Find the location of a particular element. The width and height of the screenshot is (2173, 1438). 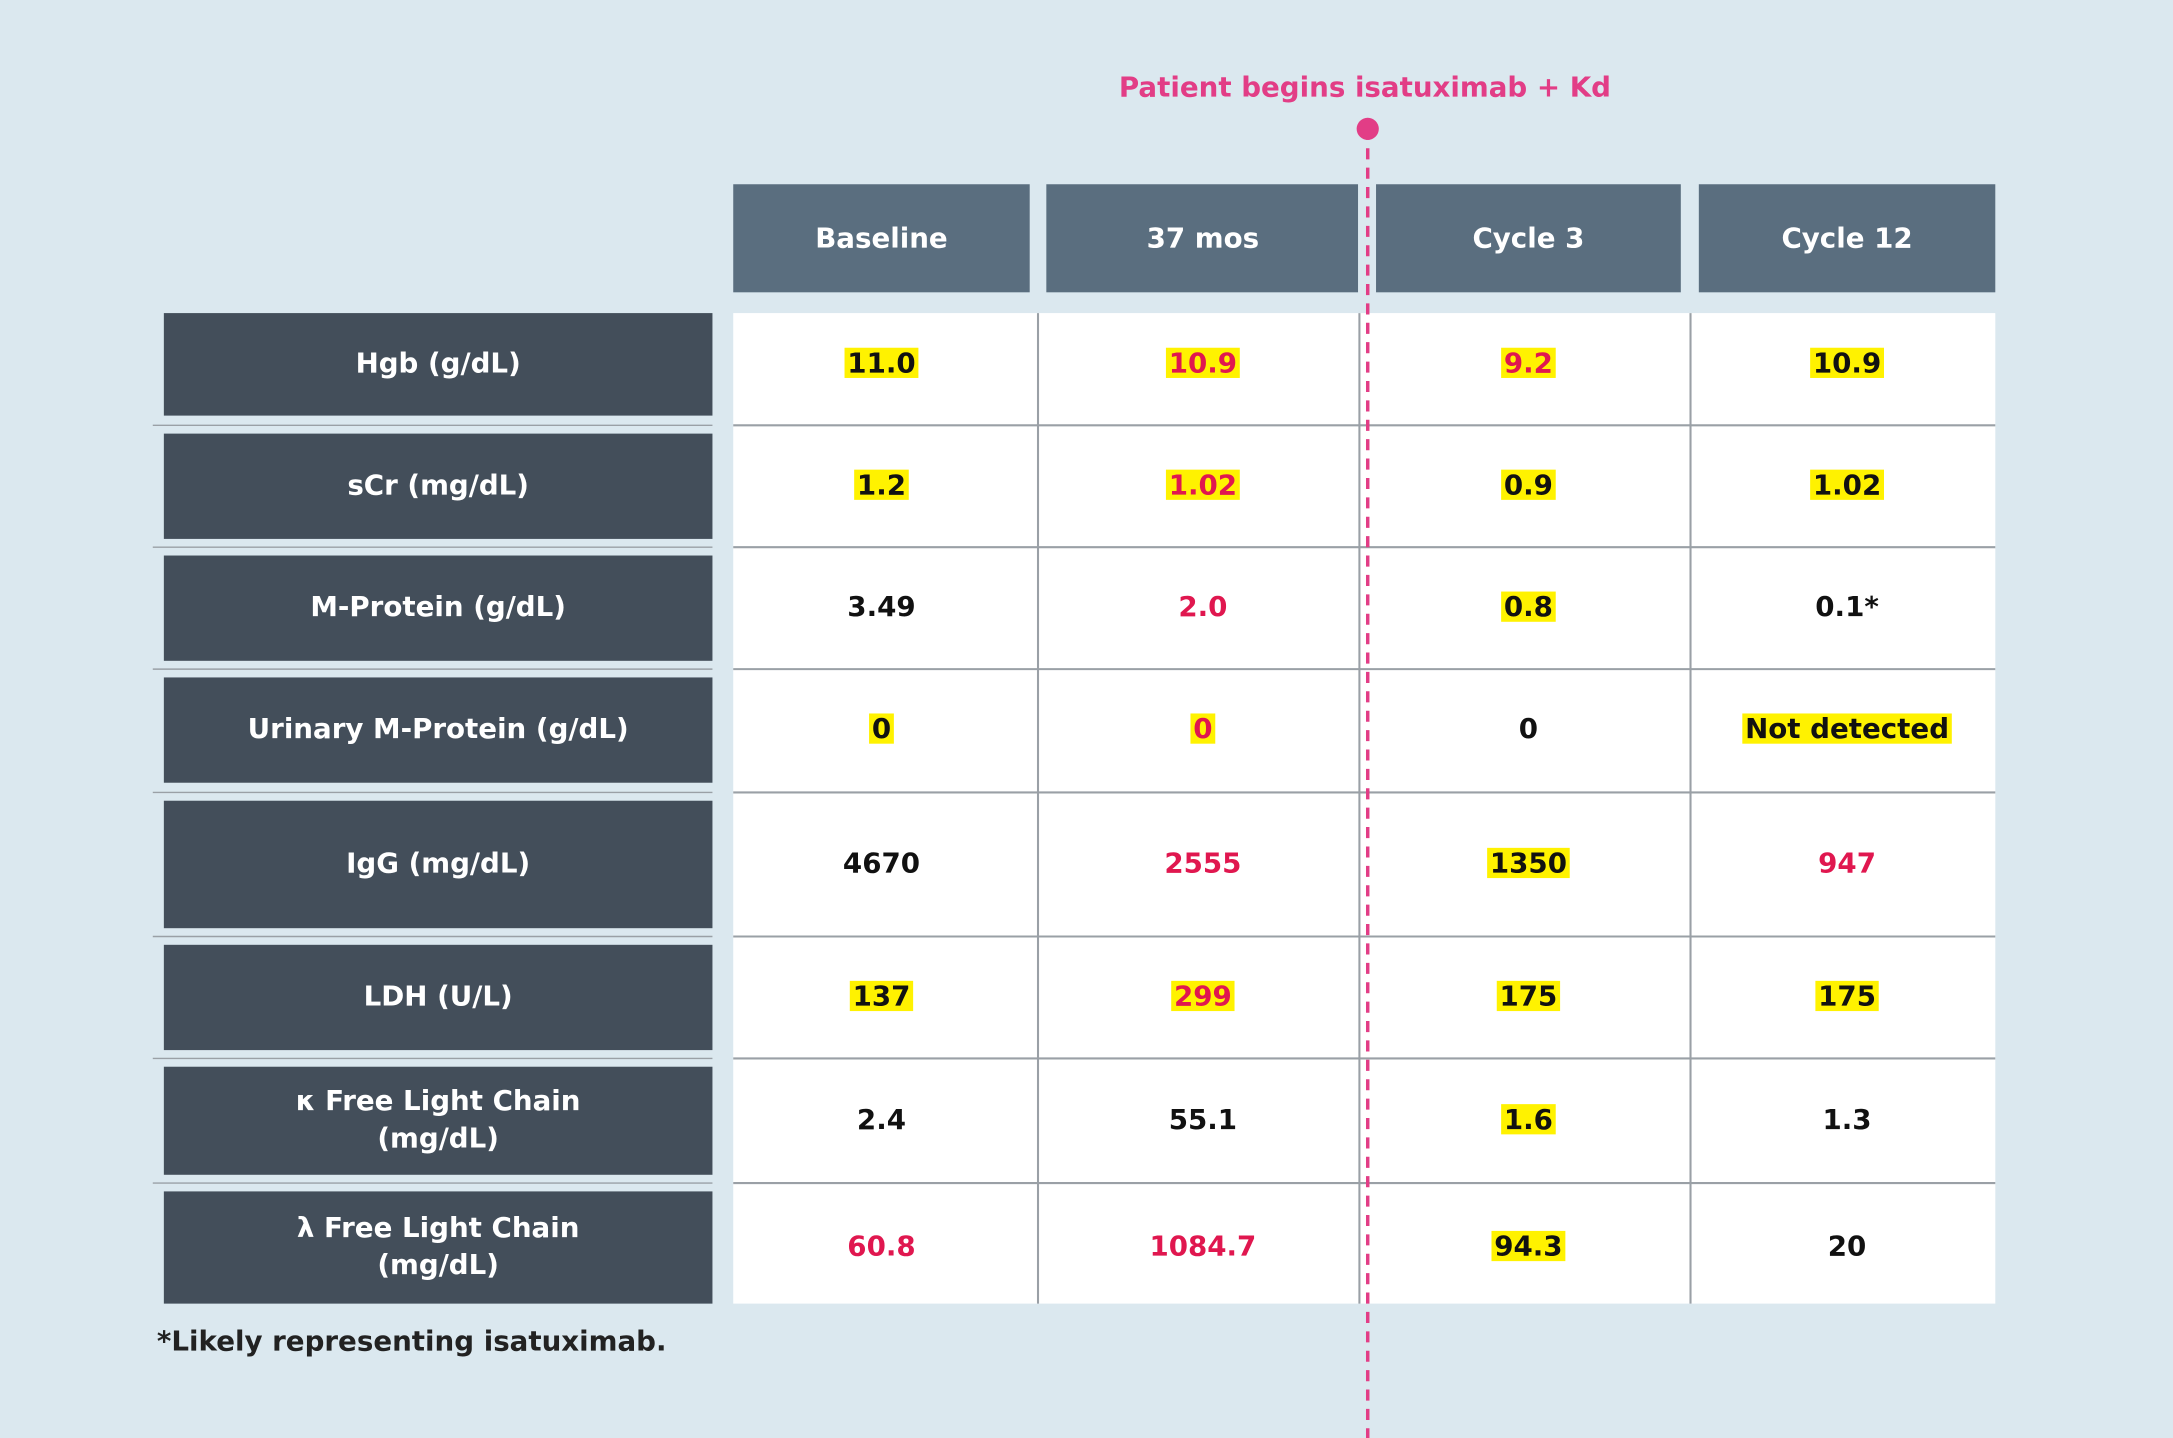

cell-value: 299 is located at coordinates (1203, 995).